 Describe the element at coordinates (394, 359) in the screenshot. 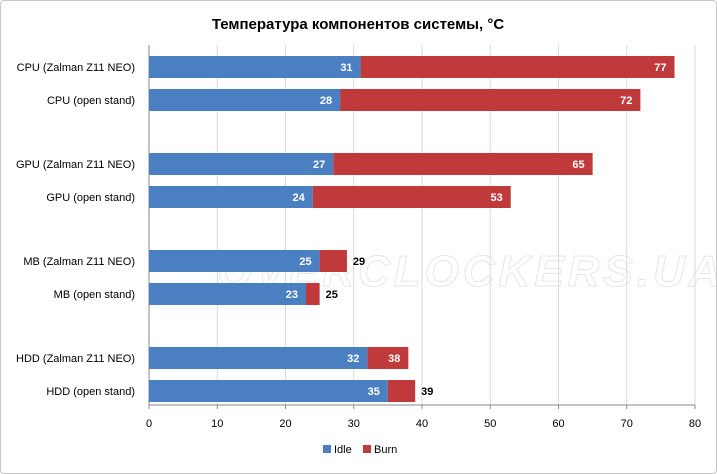

I see `data-label-burn: 38` at that location.